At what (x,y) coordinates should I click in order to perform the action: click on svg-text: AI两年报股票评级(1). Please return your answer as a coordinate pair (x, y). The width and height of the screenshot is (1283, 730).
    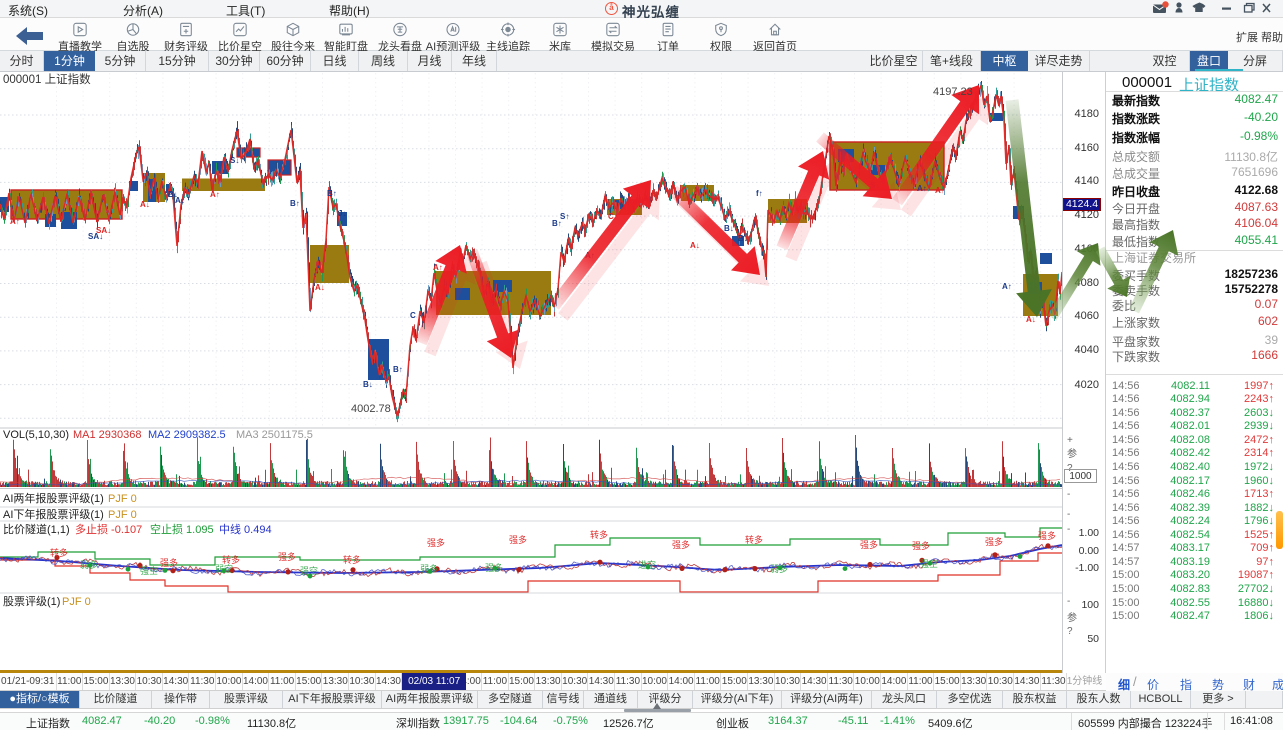
    Looking at the image, I should click on (53, 498).